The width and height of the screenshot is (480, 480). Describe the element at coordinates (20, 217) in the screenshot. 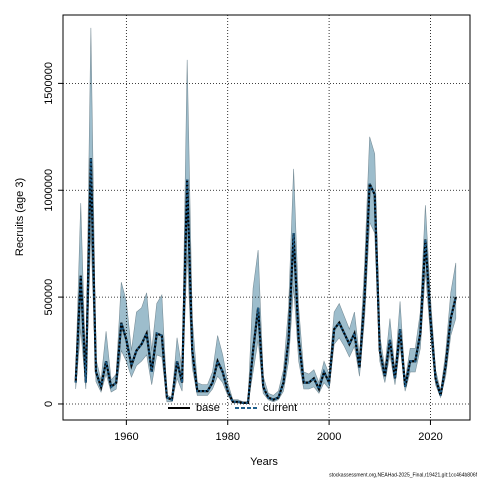

I see `y-axis-label: Recruits (age 3)` at that location.